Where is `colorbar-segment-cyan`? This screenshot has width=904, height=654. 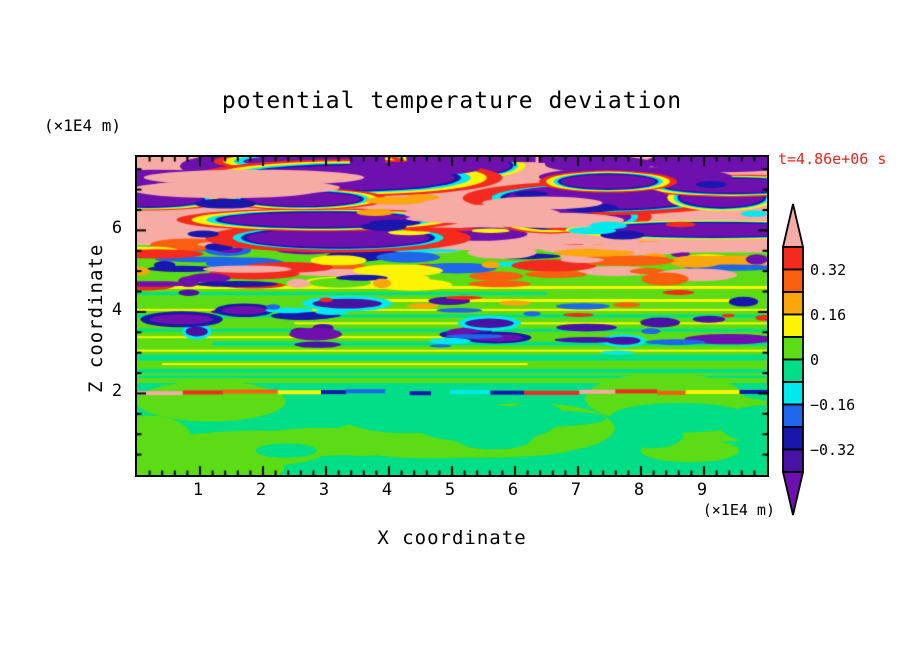
colorbar-segment-cyan is located at coordinates (793, 393).